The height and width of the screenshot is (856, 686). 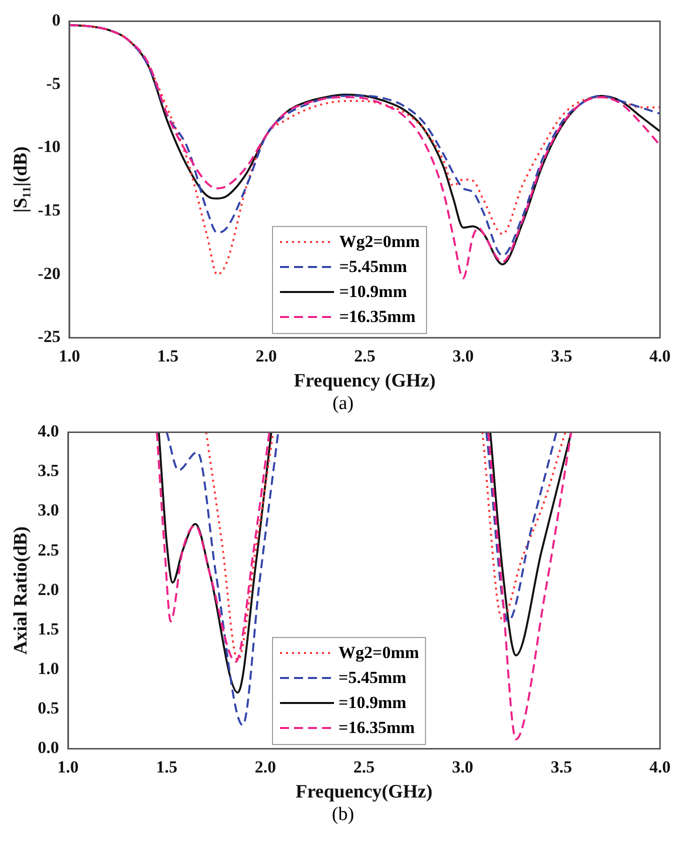 I want to click on y-tick-label: -15, so click(x=49, y=210).